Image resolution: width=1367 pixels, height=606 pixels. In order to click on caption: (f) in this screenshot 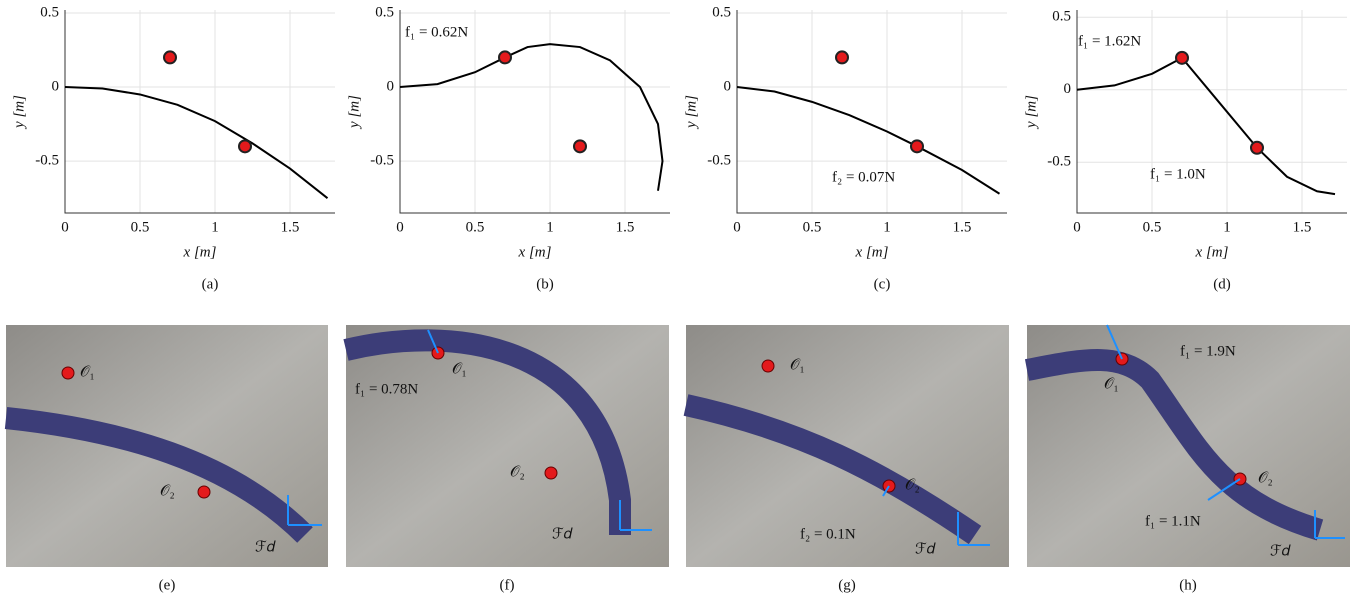, I will do `click(507, 585)`.